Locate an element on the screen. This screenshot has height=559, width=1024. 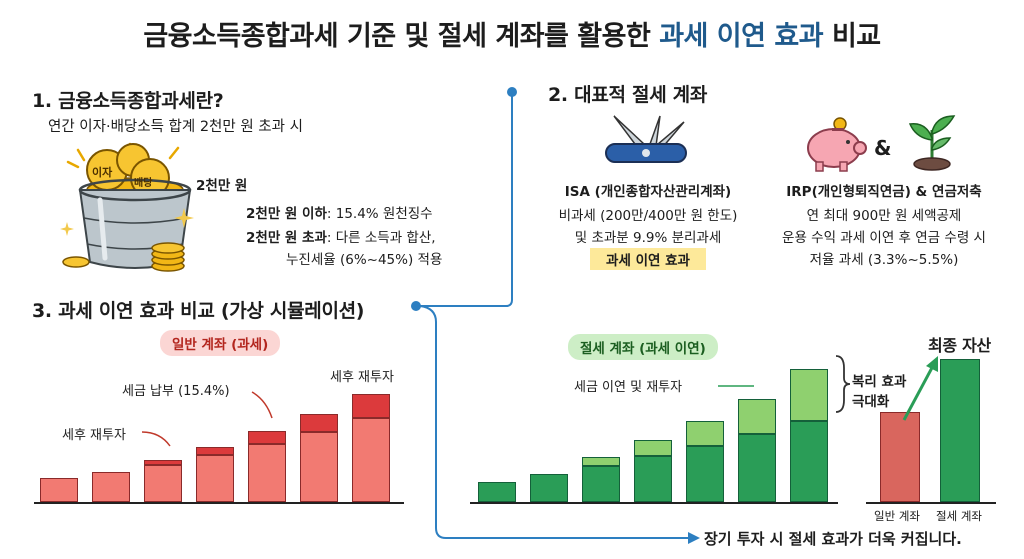
isa-name: ISA (개인종합자산관리계좌) is located at coordinates (648, 192).